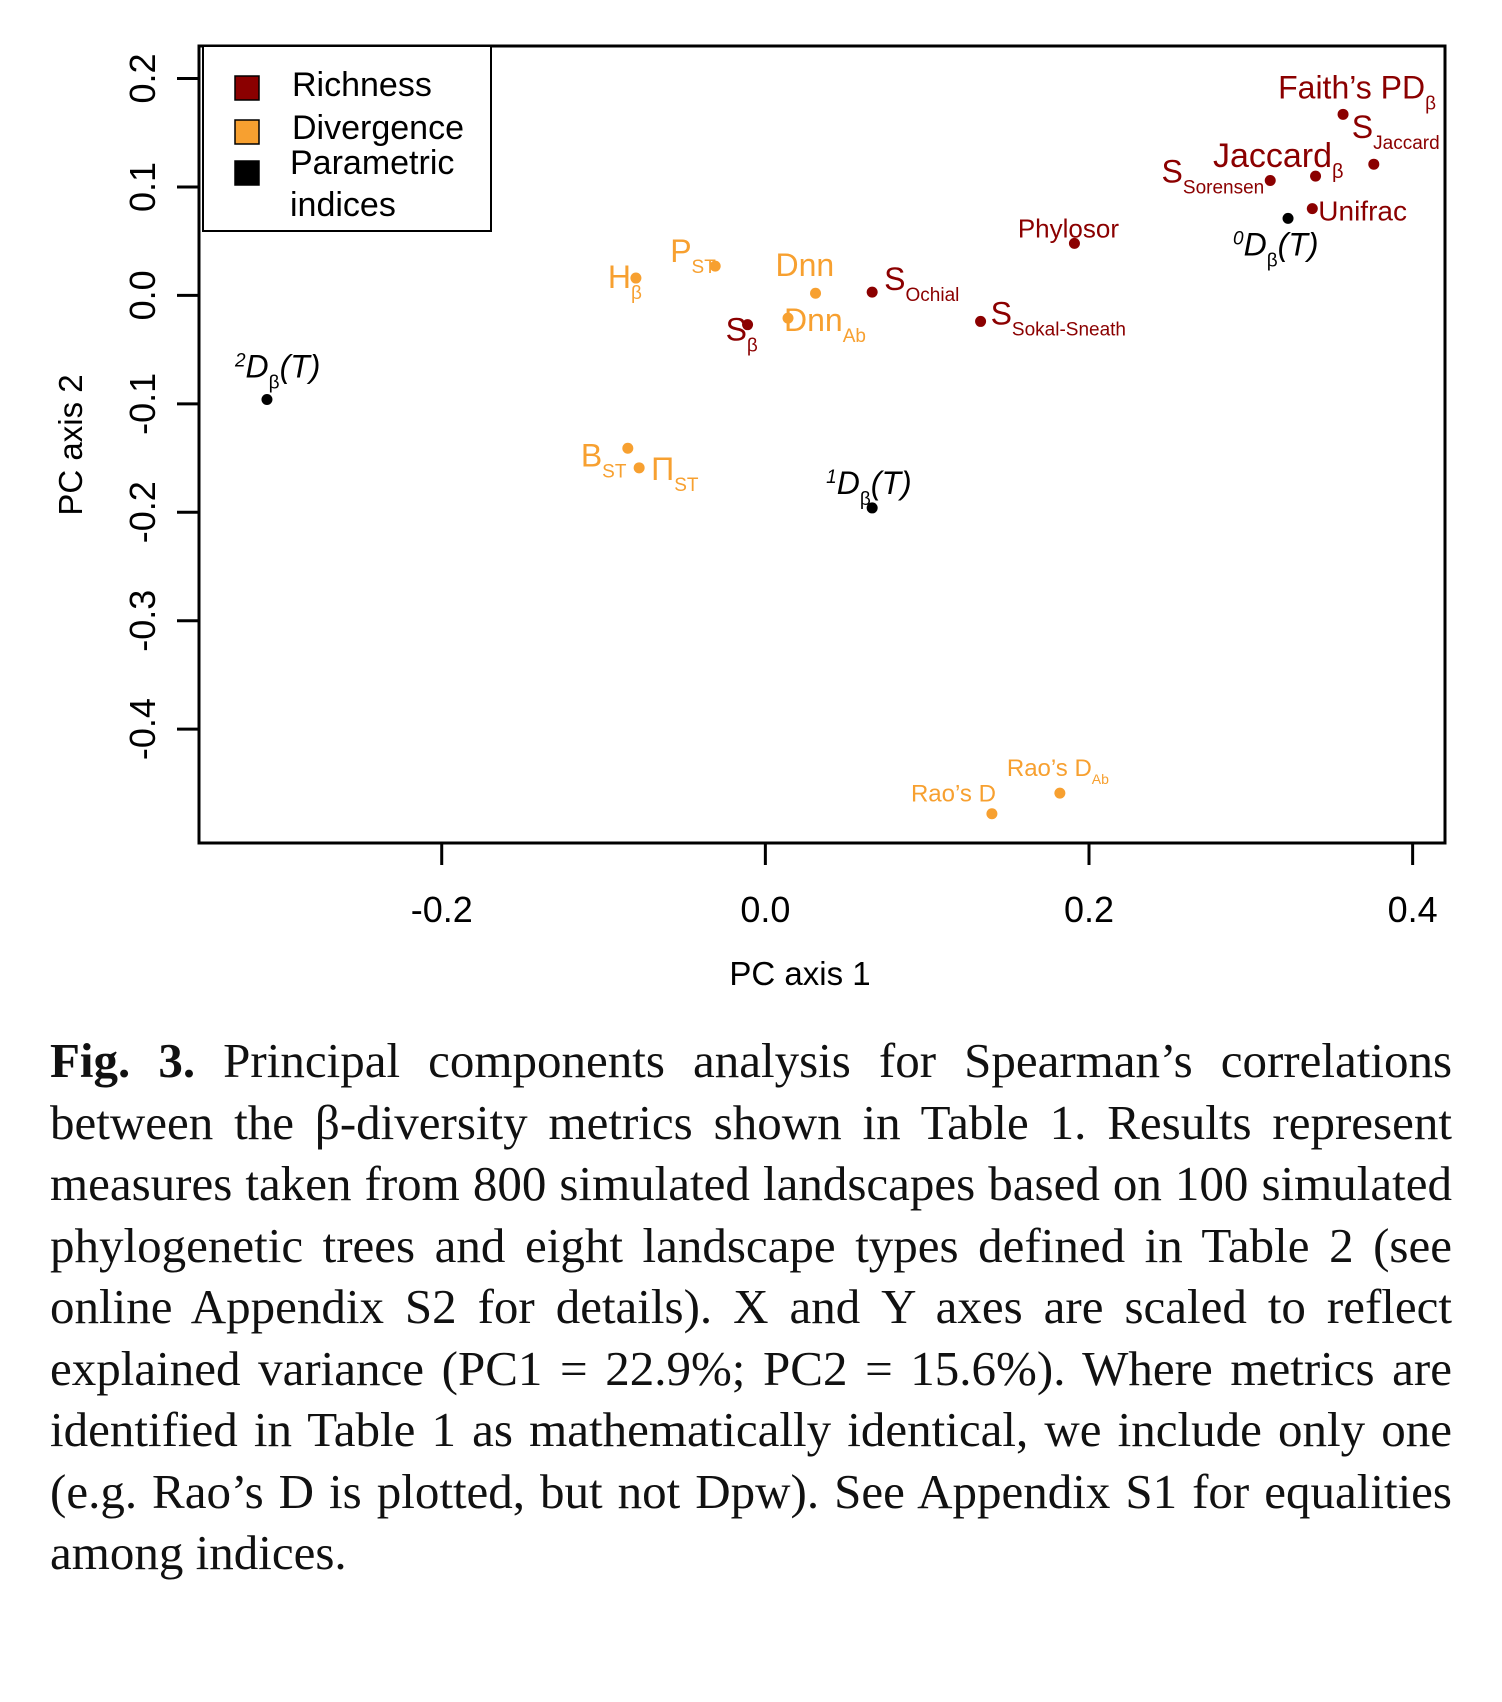 This screenshot has width=1502, height=1702. I want to click on legend-label-richness: Richness, so click(362, 85).